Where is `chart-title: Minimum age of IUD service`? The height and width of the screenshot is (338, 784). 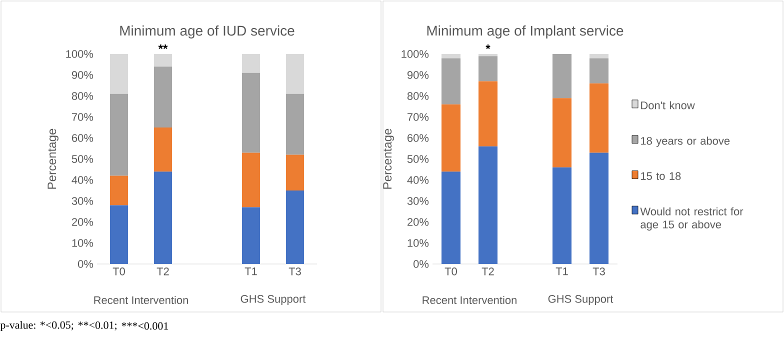
chart-title: Minimum age of IUD service is located at coordinates (207, 31).